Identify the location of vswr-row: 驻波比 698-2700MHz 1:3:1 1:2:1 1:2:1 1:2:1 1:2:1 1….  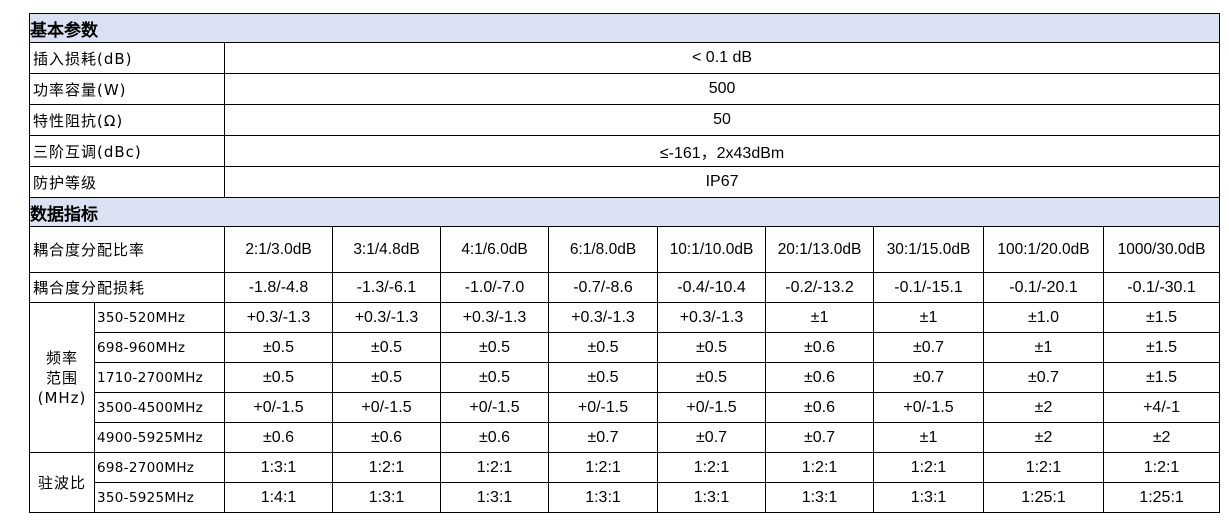
(625, 482).